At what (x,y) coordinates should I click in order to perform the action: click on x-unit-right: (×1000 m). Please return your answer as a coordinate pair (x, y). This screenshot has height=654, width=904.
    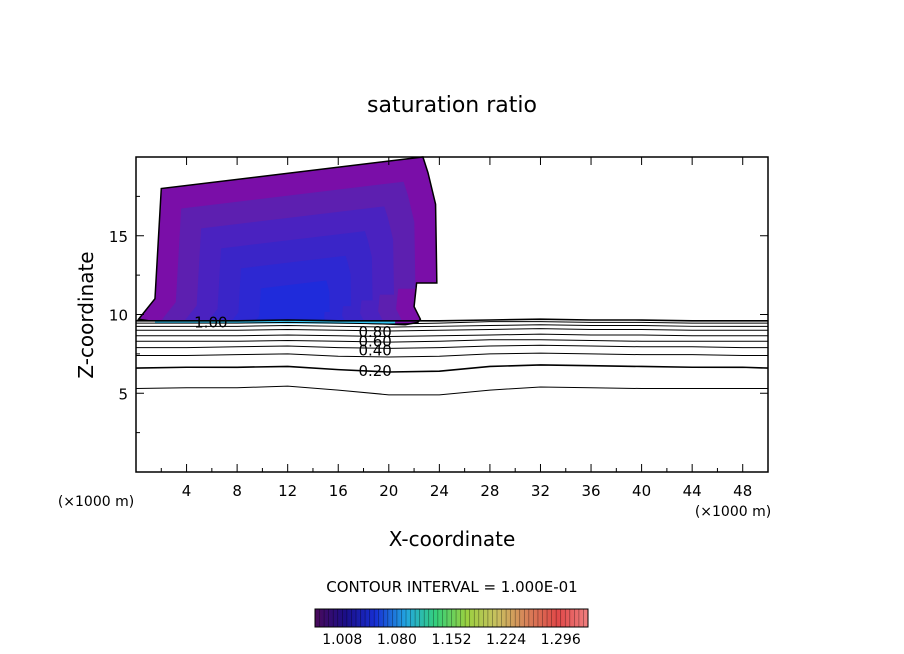
    Looking at the image, I should click on (733, 512).